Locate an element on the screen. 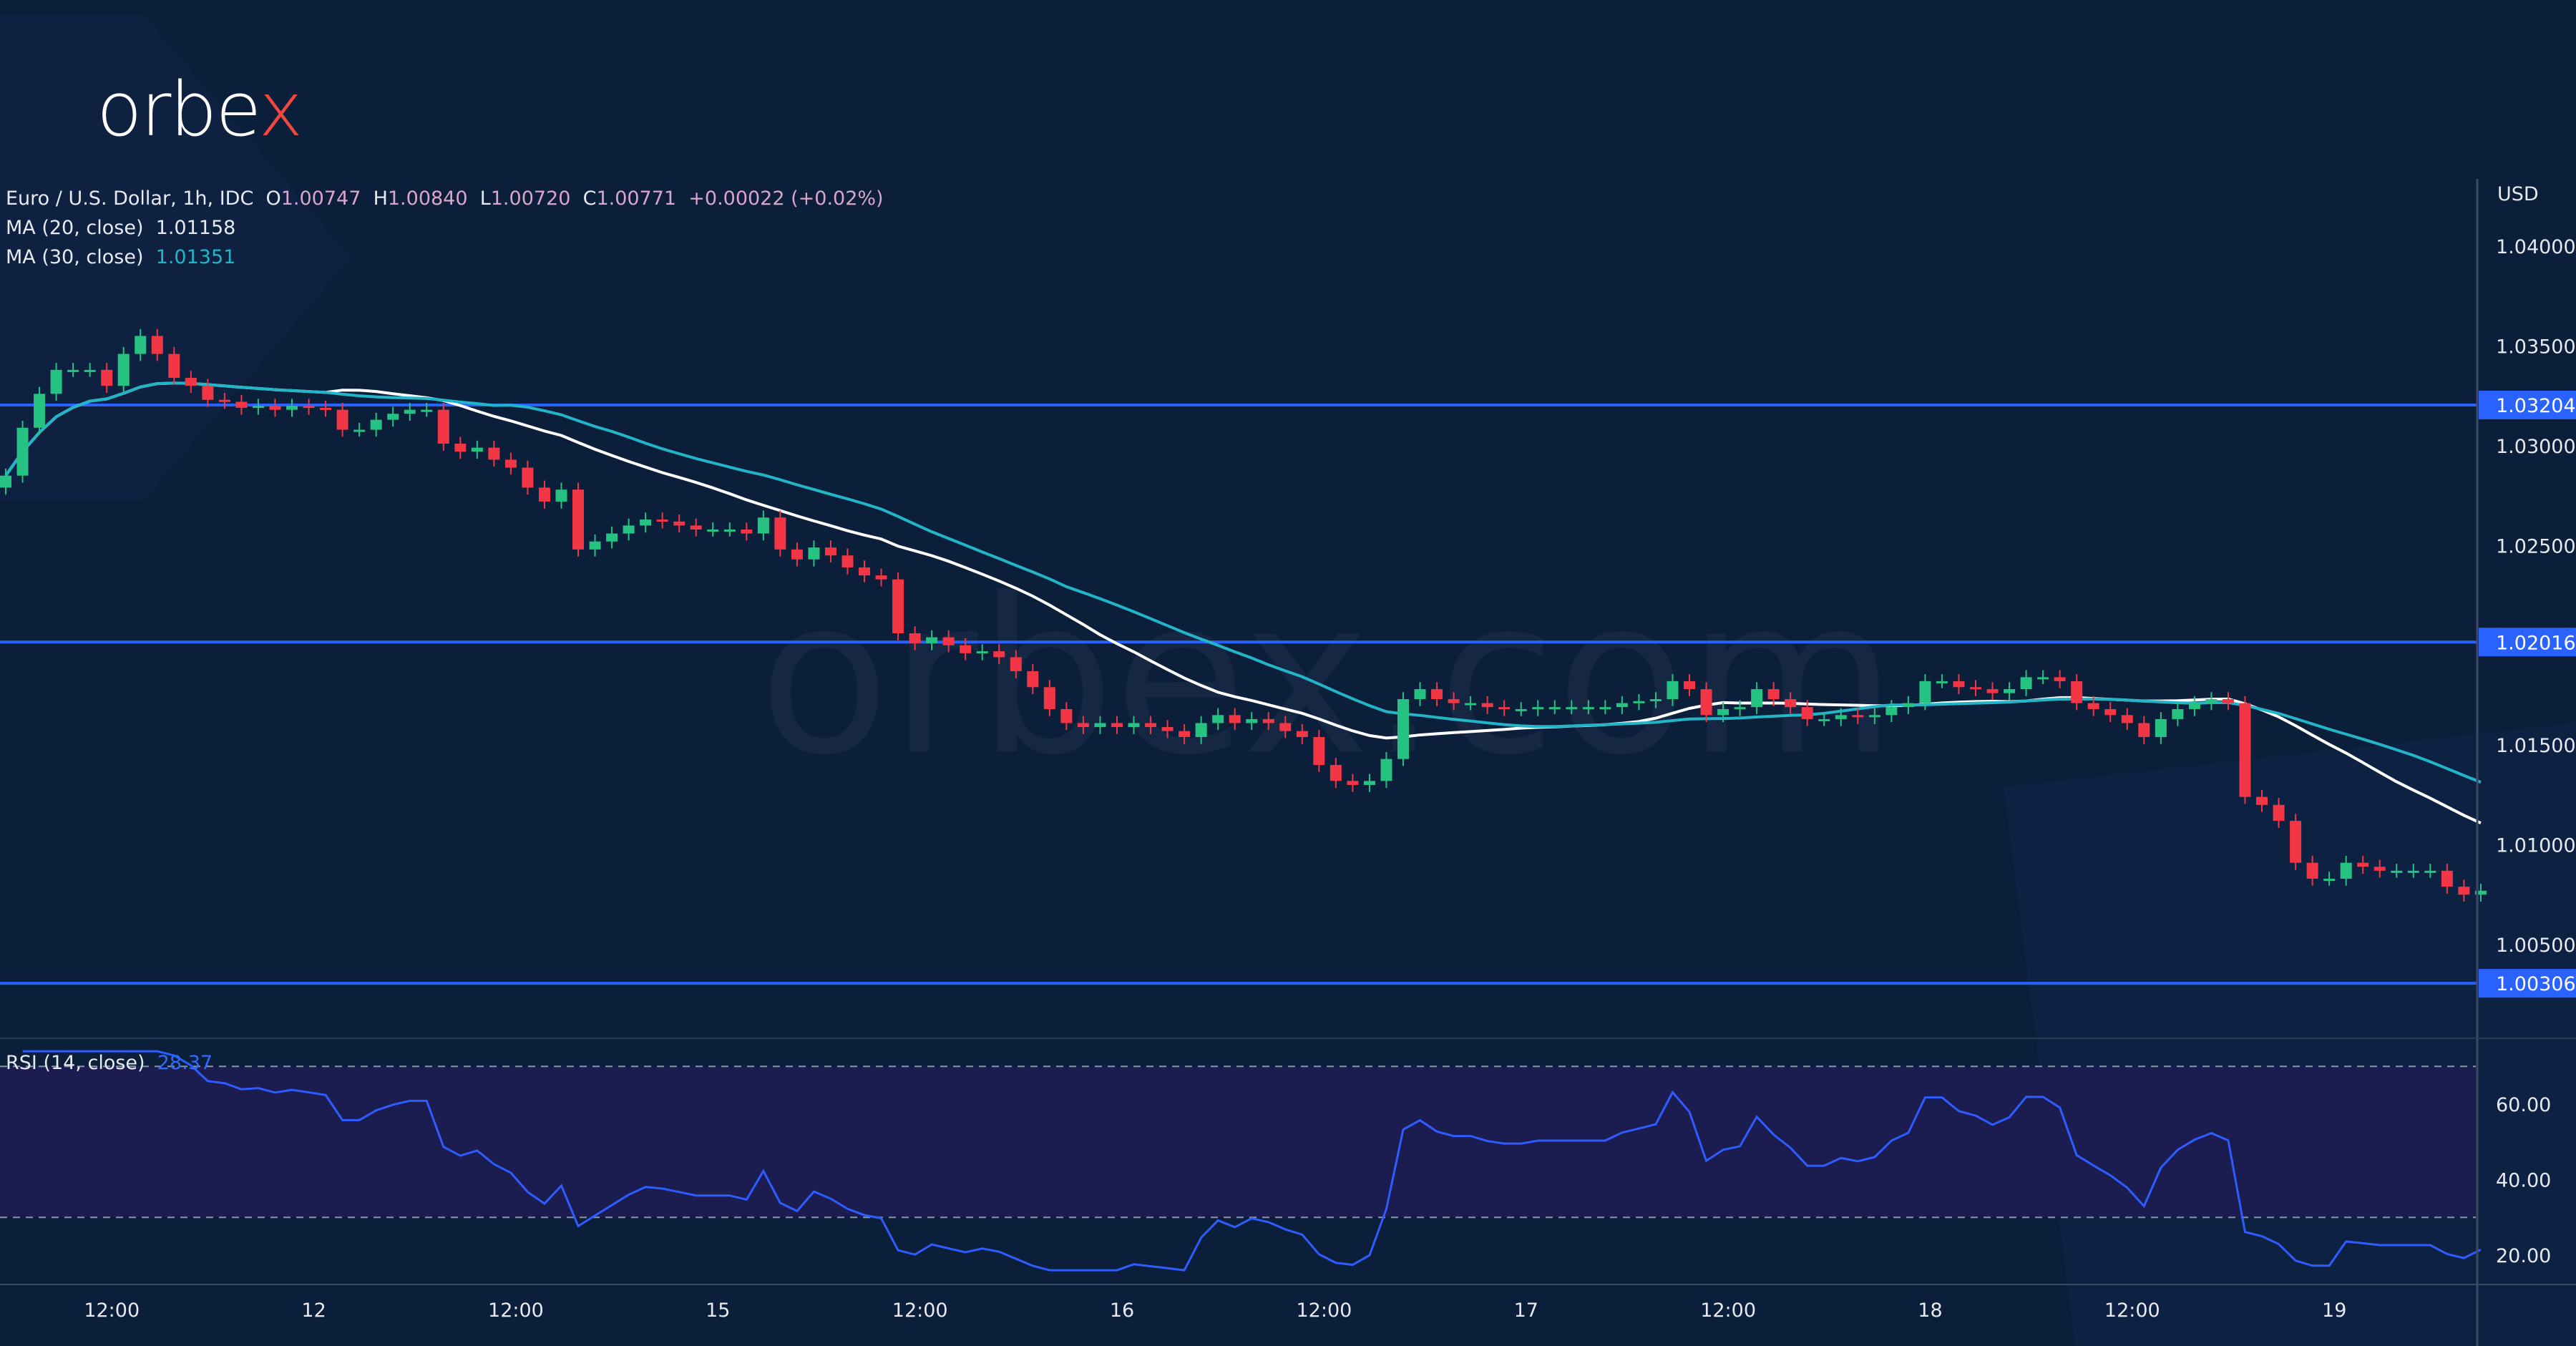 The image size is (2576, 1346). rsi-legend: RSI (14, close) 28.37 is located at coordinates (109, 1063).